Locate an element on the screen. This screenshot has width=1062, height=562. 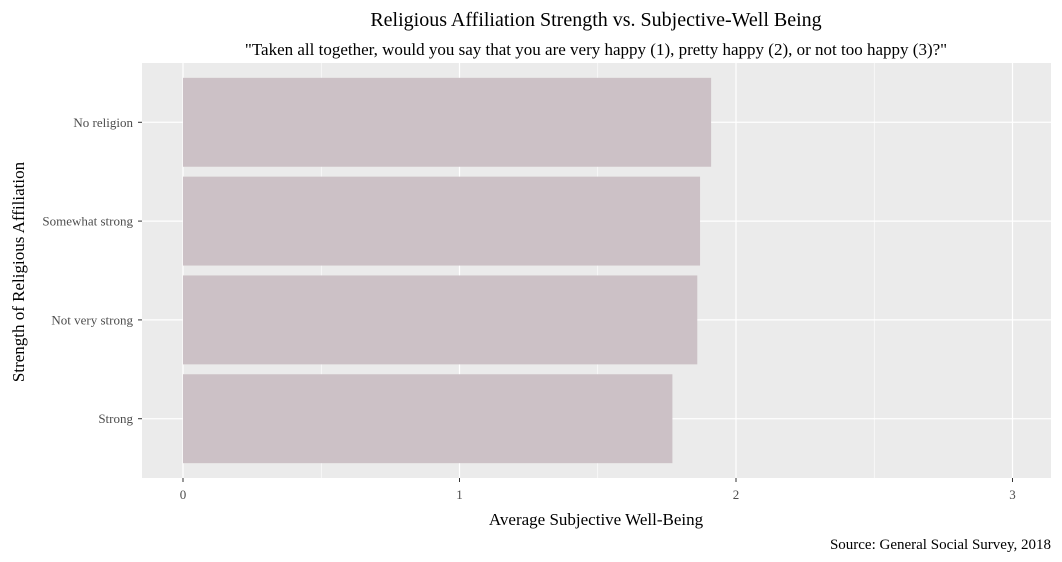
x-axis: 0 1 2 3 is located at coordinates (598, 490).